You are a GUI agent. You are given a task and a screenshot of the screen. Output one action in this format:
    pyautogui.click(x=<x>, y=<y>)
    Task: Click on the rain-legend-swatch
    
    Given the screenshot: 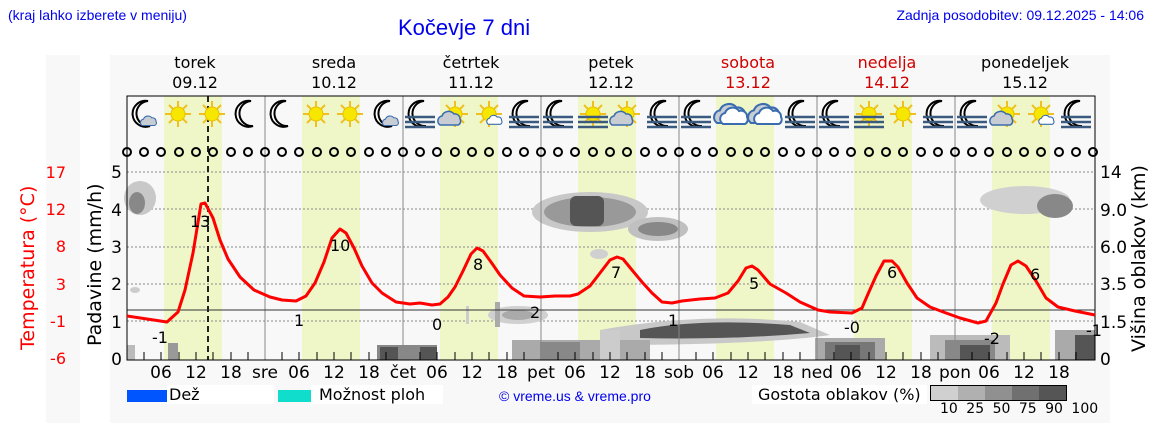 What is the action you would take?
    pyautogui.click(x=151, y=396)
    